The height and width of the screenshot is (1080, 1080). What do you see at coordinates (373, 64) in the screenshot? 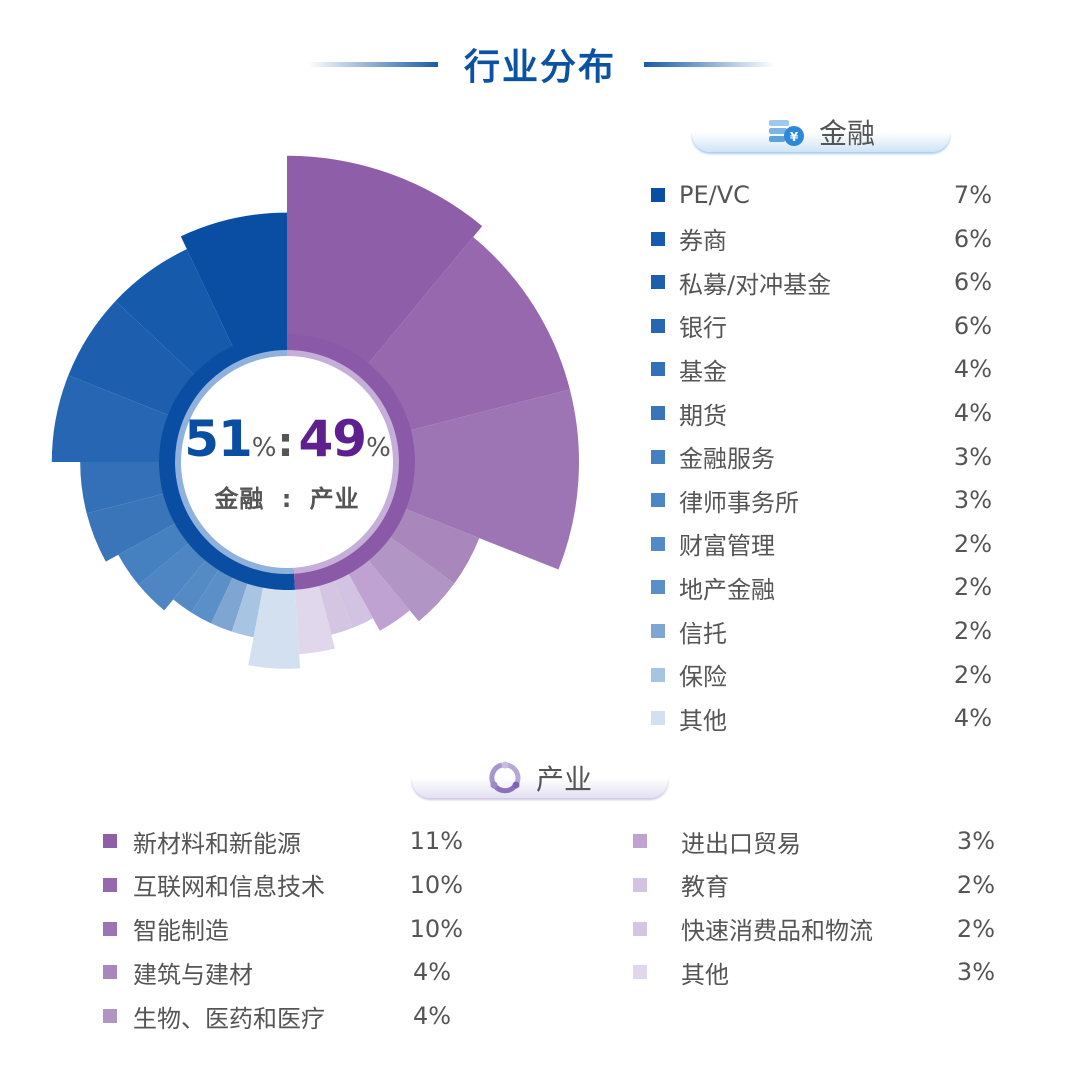
I see `title-divider-left` at bounding box center [373, 64].